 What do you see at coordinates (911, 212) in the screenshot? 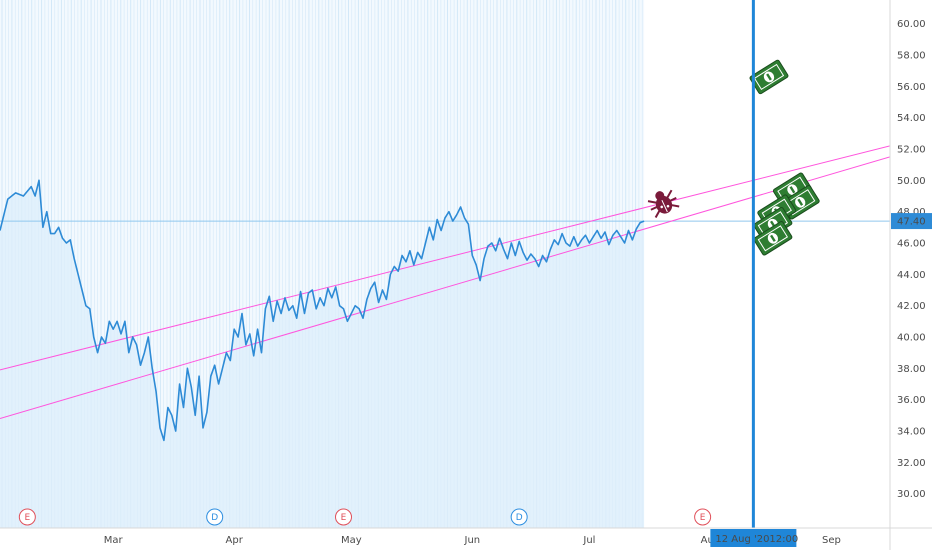
I see `price-tick-label: 48.00` at bounding box center [911, 212].